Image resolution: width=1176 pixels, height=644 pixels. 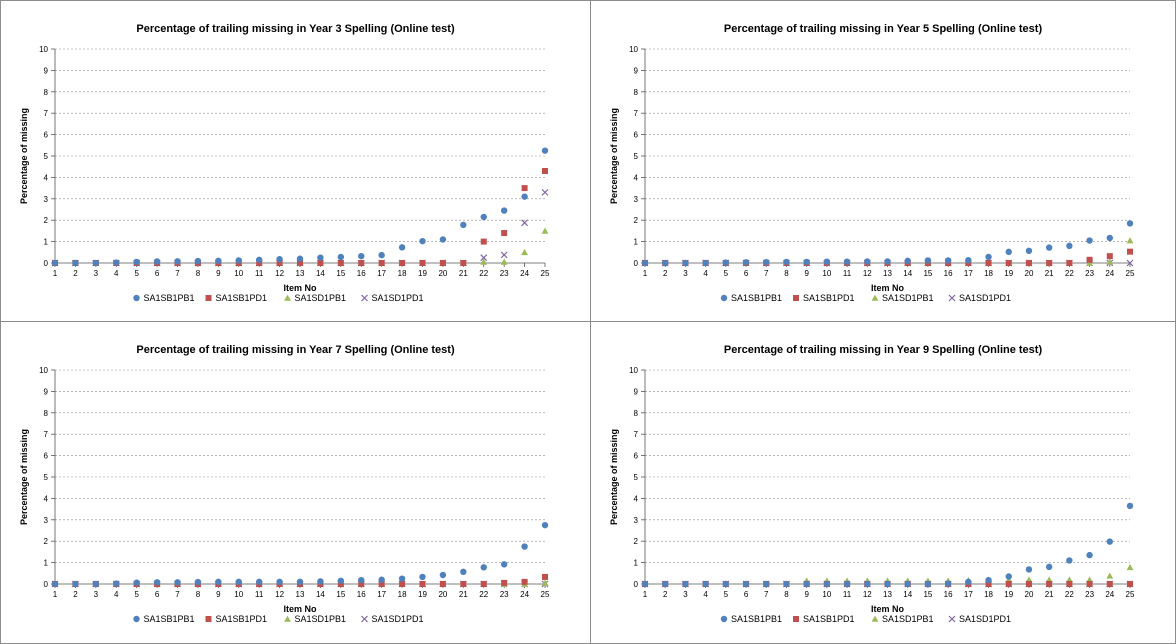 I want to click on x-tick-label: 4, so click(x=116, y=594).